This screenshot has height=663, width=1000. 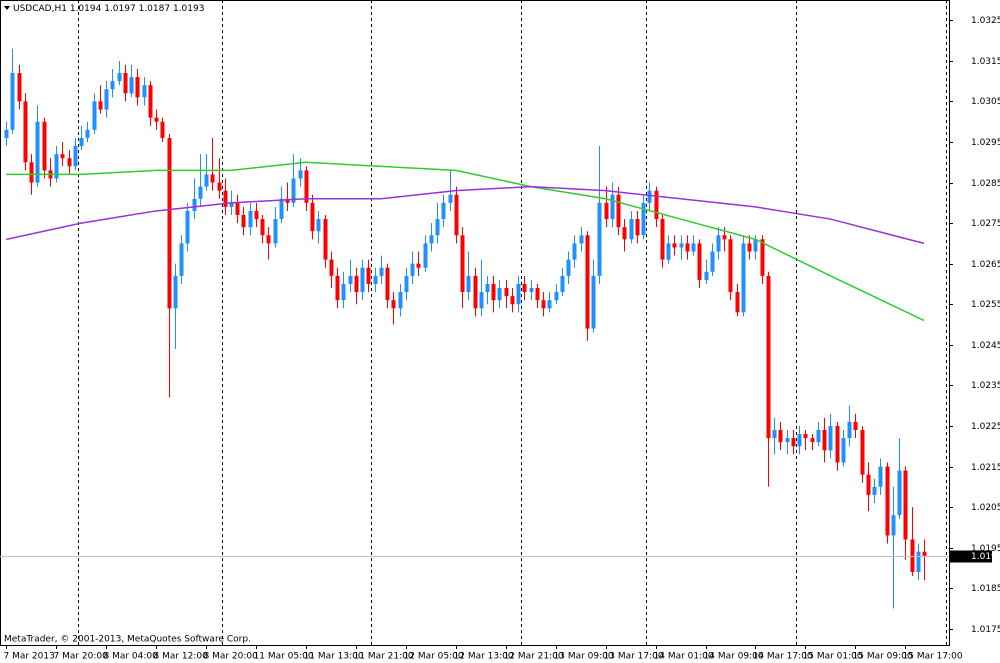 What do you see at coordinates (985, 102) in the screenshot?
I see `y-tick-label: 1.0305` at bounding box center [985, 102].